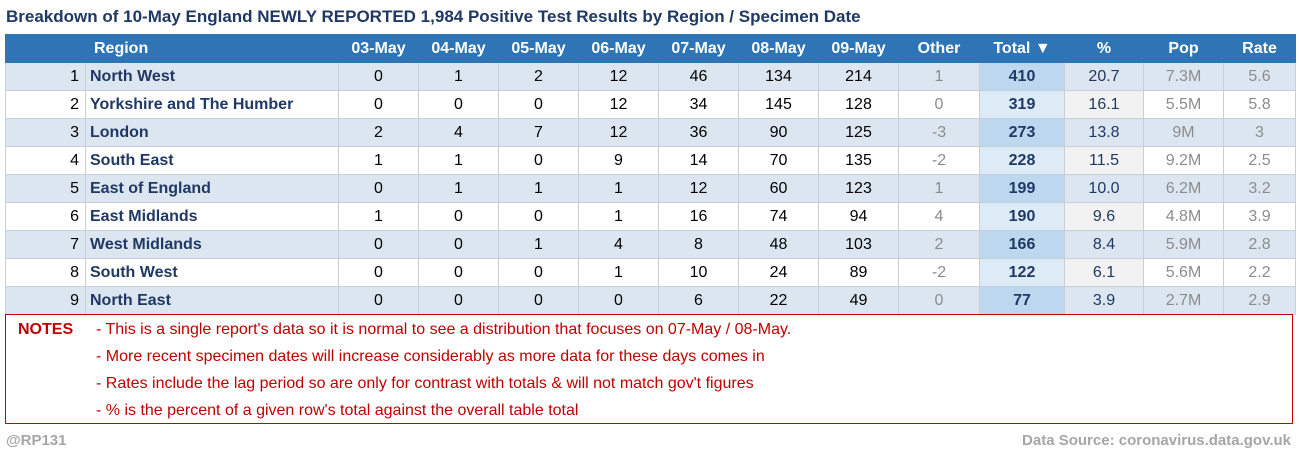 The image size is (1299, 454). What do you see at coordinates (858, 188) in the screenshot?
I see `value-cell-09-may: 123` at bounding box center [858, 188].